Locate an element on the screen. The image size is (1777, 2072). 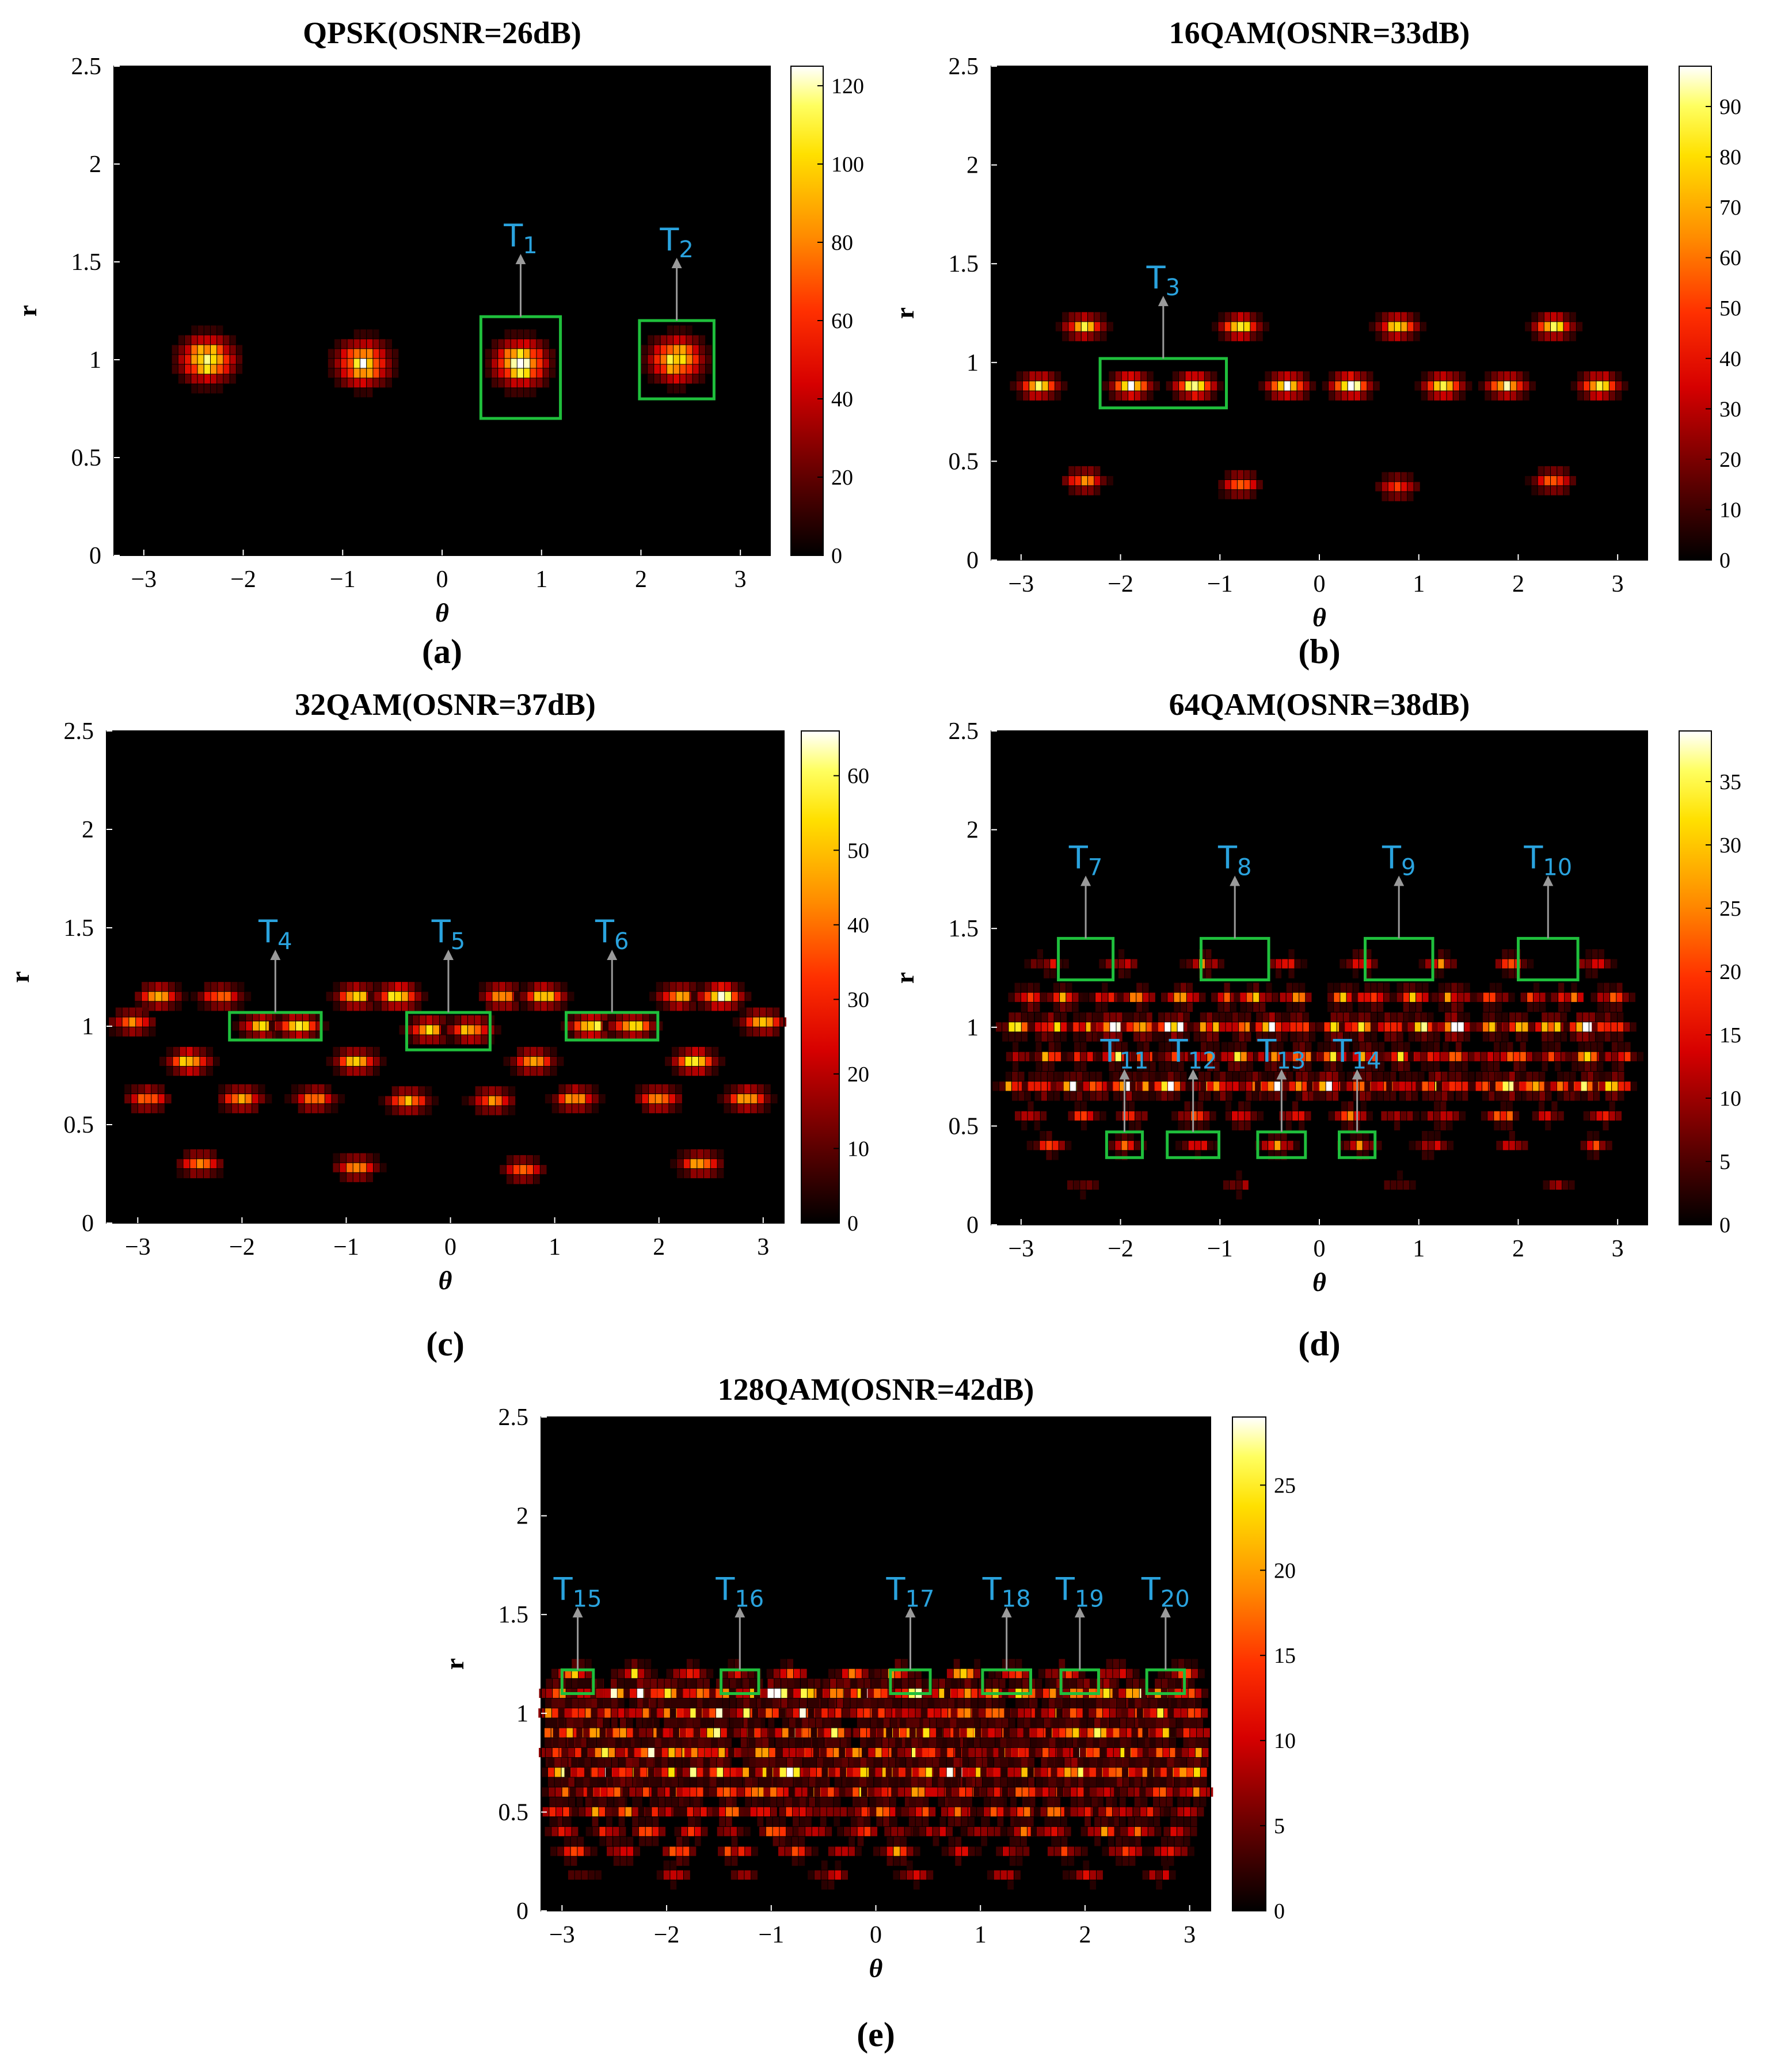
x-axis-label: θ is located at coordinates (445, 1281).